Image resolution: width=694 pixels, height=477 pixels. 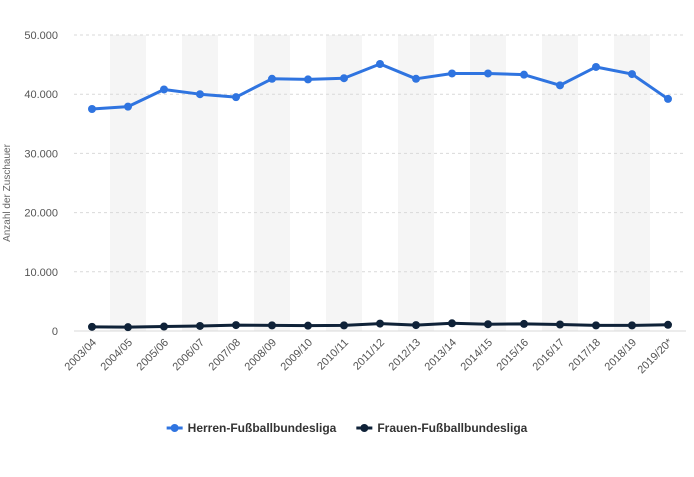 I want to click on y-tick-label: 0, so click(x=55, y=332).